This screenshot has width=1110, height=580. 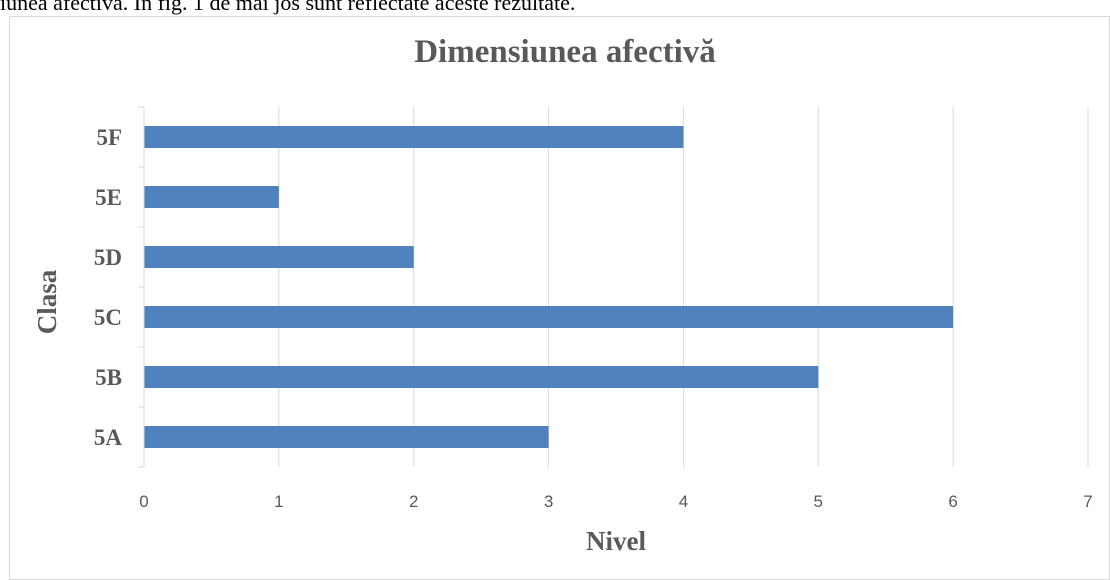 What do you see at coordinates (683, 501) in the screenshot?
I see `x-tick-label: 4` at bounding box center [683, 501].